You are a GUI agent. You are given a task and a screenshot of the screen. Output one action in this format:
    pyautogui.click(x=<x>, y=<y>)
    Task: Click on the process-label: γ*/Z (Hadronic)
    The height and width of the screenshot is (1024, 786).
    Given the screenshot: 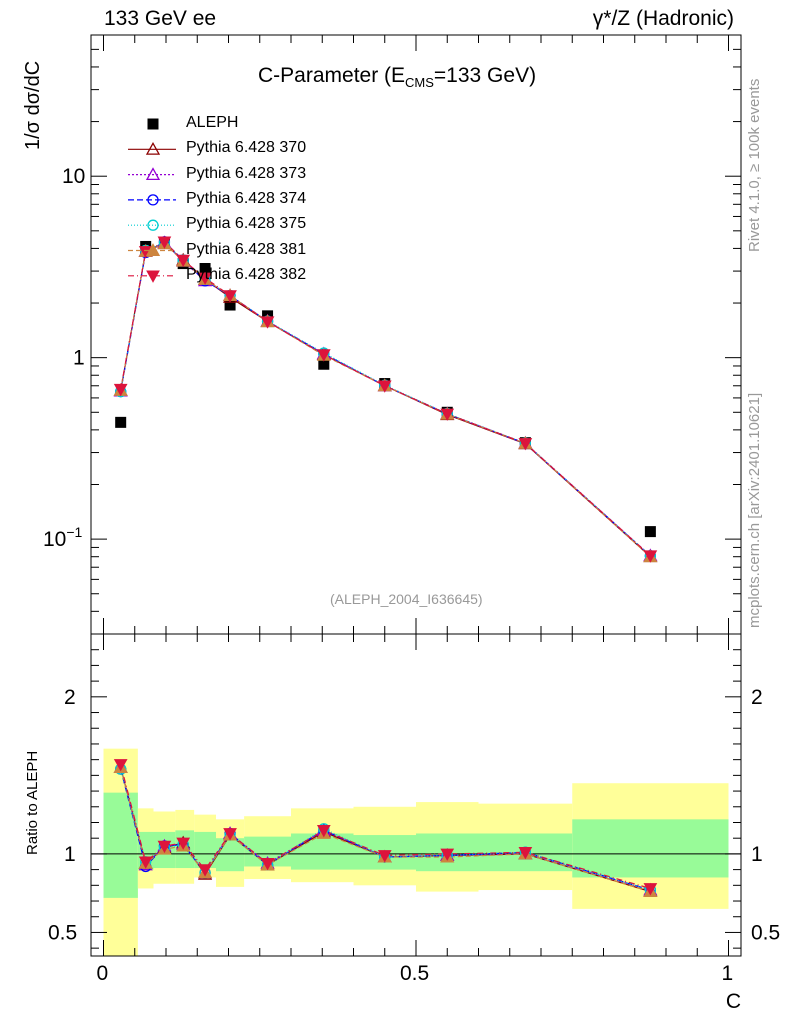 What is the action you would take?
    pyautogui.click(x=663, y=18)
    